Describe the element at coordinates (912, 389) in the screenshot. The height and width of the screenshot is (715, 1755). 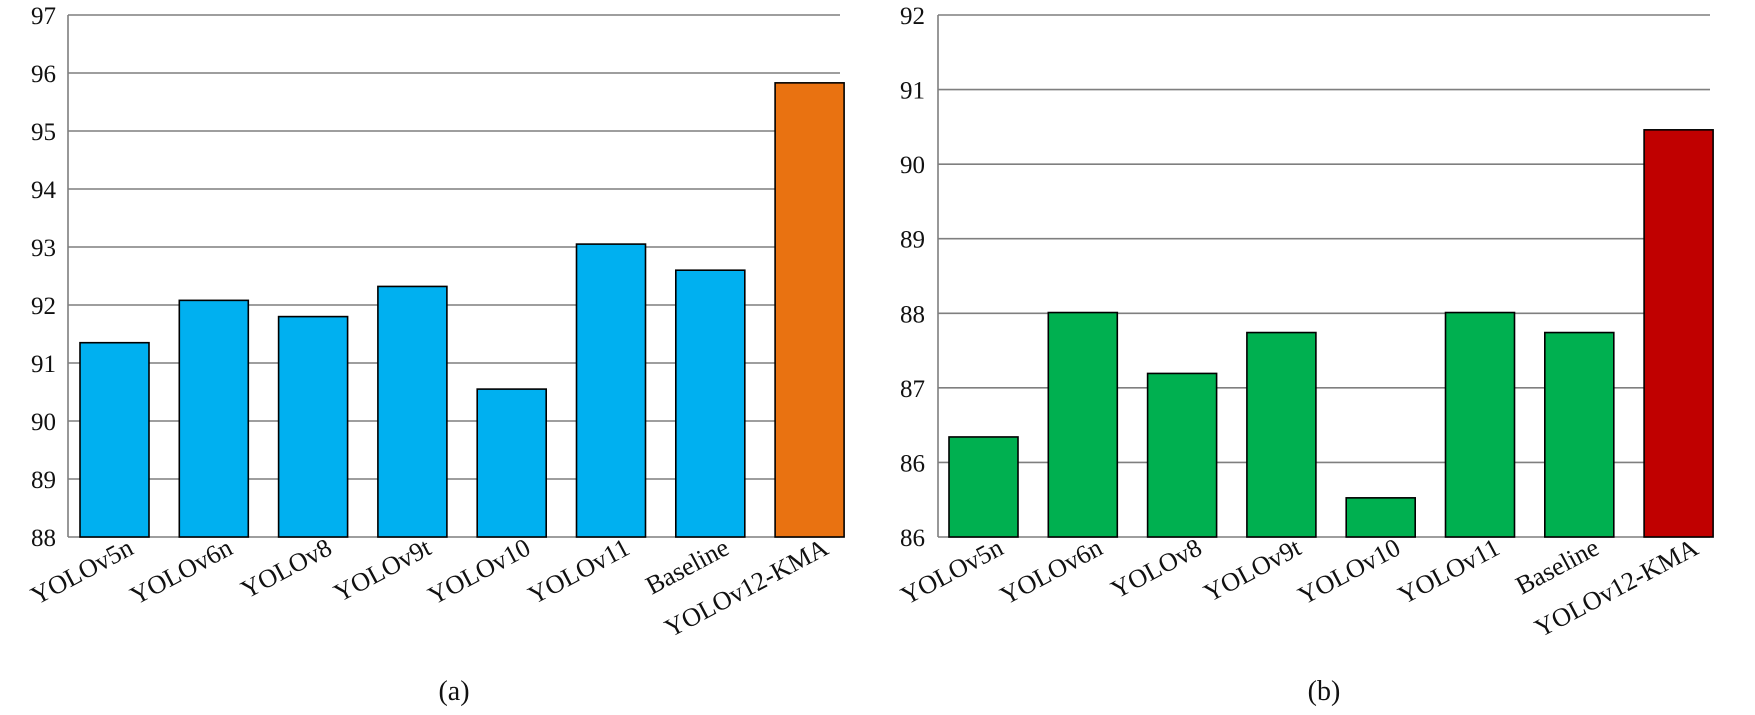
I see `y-tick-label: 87` at that location.